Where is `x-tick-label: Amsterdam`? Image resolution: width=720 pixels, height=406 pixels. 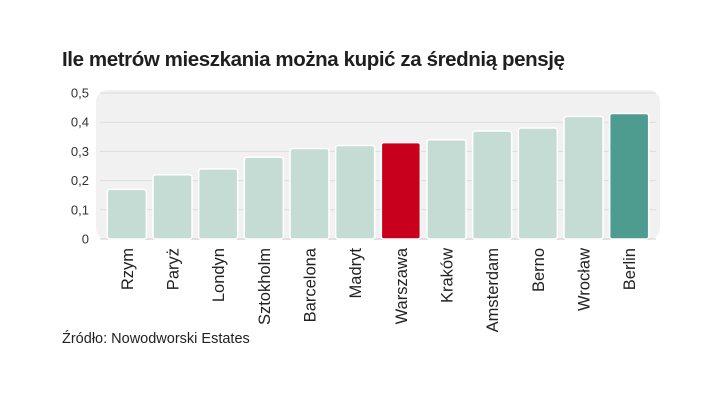 x-tick-label: Amsterdam is located at coordinates (493, 290).